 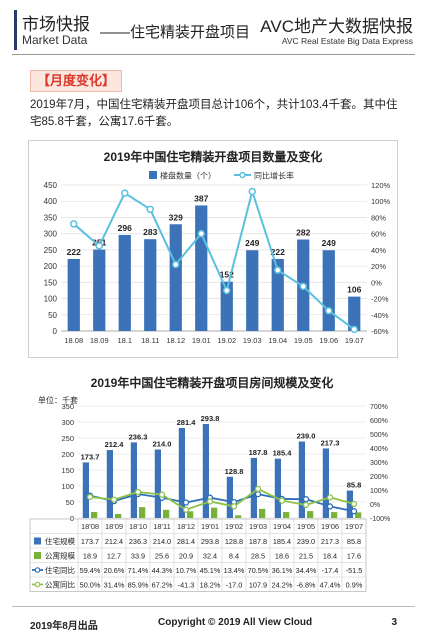 I want to click on chart2-ytick: 0, so click(x=72, y=518).